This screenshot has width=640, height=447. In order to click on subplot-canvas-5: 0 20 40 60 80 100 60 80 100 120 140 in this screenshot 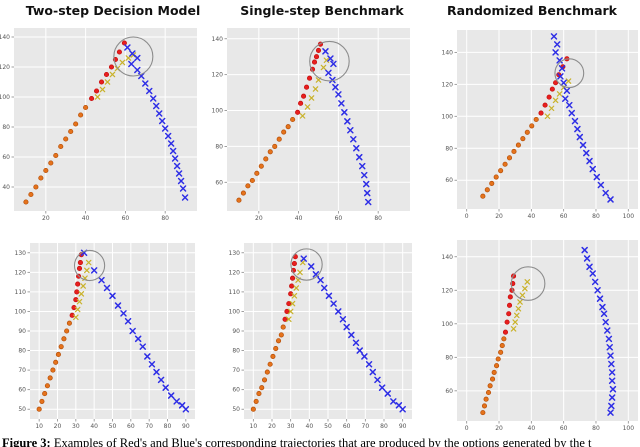, I will do `click(540, 336)`.